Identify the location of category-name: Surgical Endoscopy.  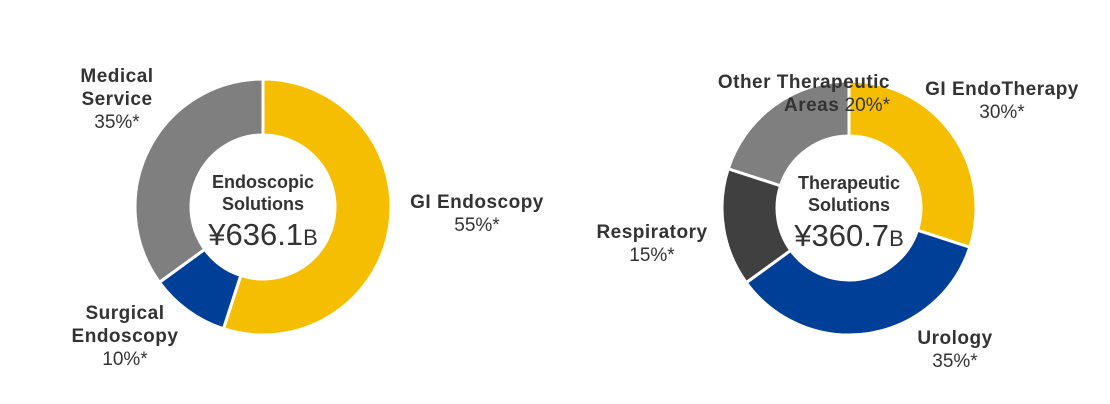
(125, 325).